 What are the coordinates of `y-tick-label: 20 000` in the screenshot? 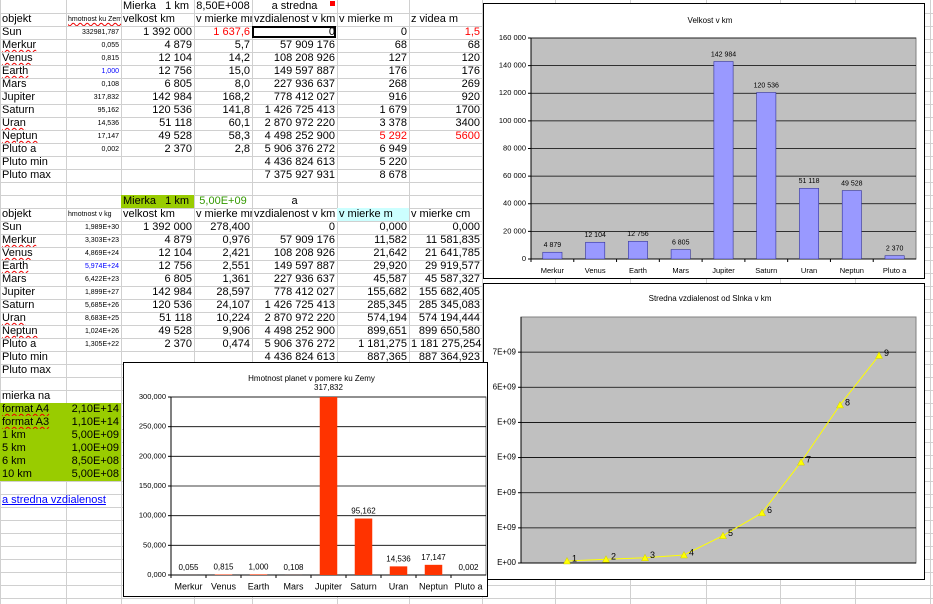 It's located at (514, 230).